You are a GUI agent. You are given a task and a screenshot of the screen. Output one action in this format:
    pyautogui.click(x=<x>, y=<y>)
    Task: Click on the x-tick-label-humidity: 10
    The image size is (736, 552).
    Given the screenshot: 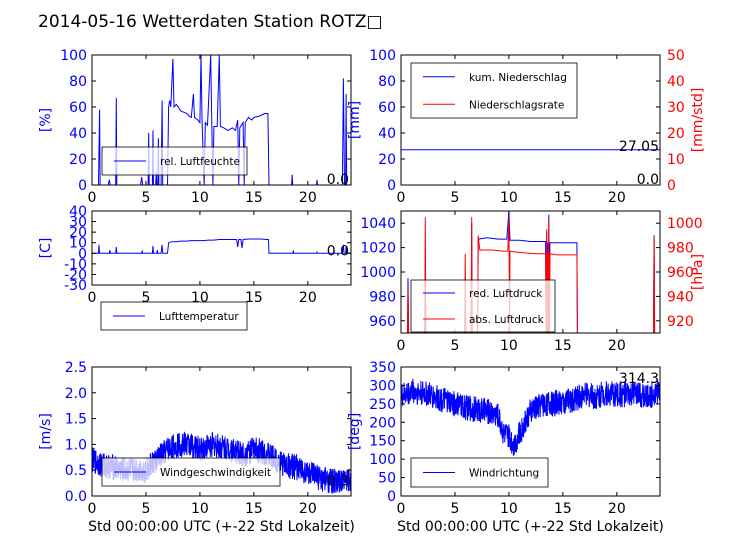 What is the action you would take?
    pyautogui.click(x=200, y=198)
    